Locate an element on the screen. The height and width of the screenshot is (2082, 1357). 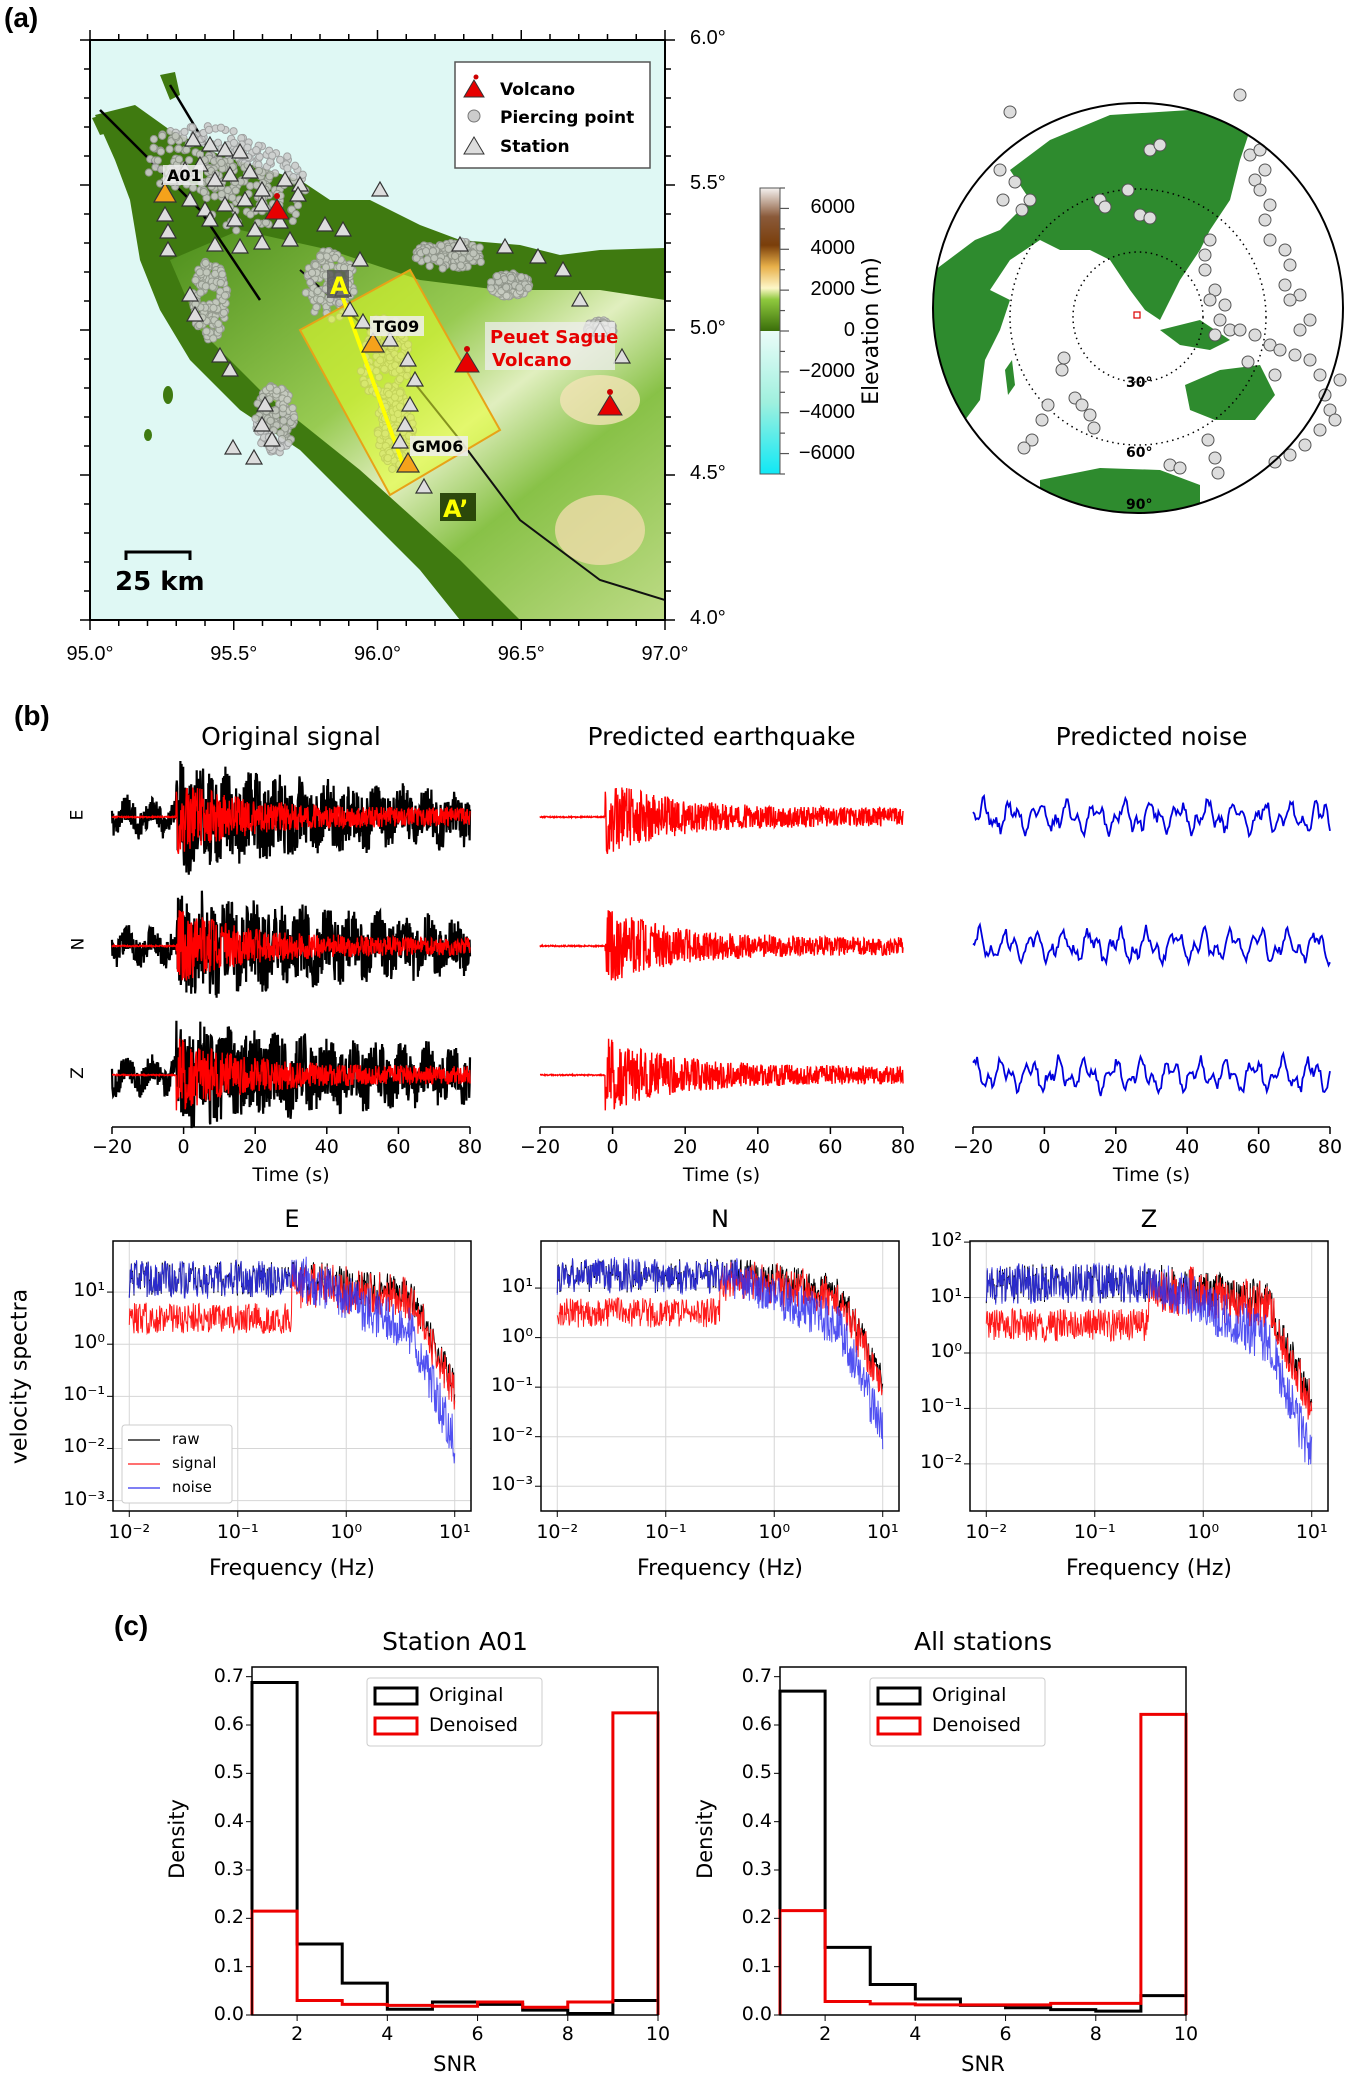
ring-label-60: 60° is located at coordinates (1139, 453).